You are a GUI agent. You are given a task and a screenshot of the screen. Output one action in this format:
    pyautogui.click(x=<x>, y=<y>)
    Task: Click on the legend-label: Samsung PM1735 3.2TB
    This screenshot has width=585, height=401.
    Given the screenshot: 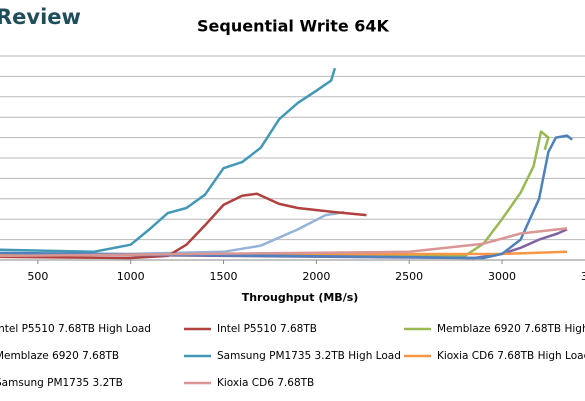 What is the action you would take?
    pyautogui.click(x=61, y=383)
    